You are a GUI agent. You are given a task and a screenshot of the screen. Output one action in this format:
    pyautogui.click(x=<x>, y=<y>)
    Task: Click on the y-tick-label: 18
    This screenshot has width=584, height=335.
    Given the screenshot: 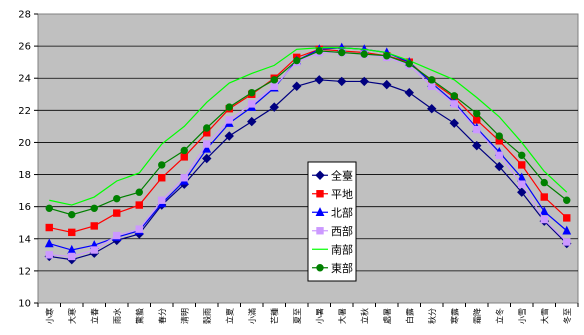 What is the action you would take?
    pyautogui.click(x=24, y=175)
    